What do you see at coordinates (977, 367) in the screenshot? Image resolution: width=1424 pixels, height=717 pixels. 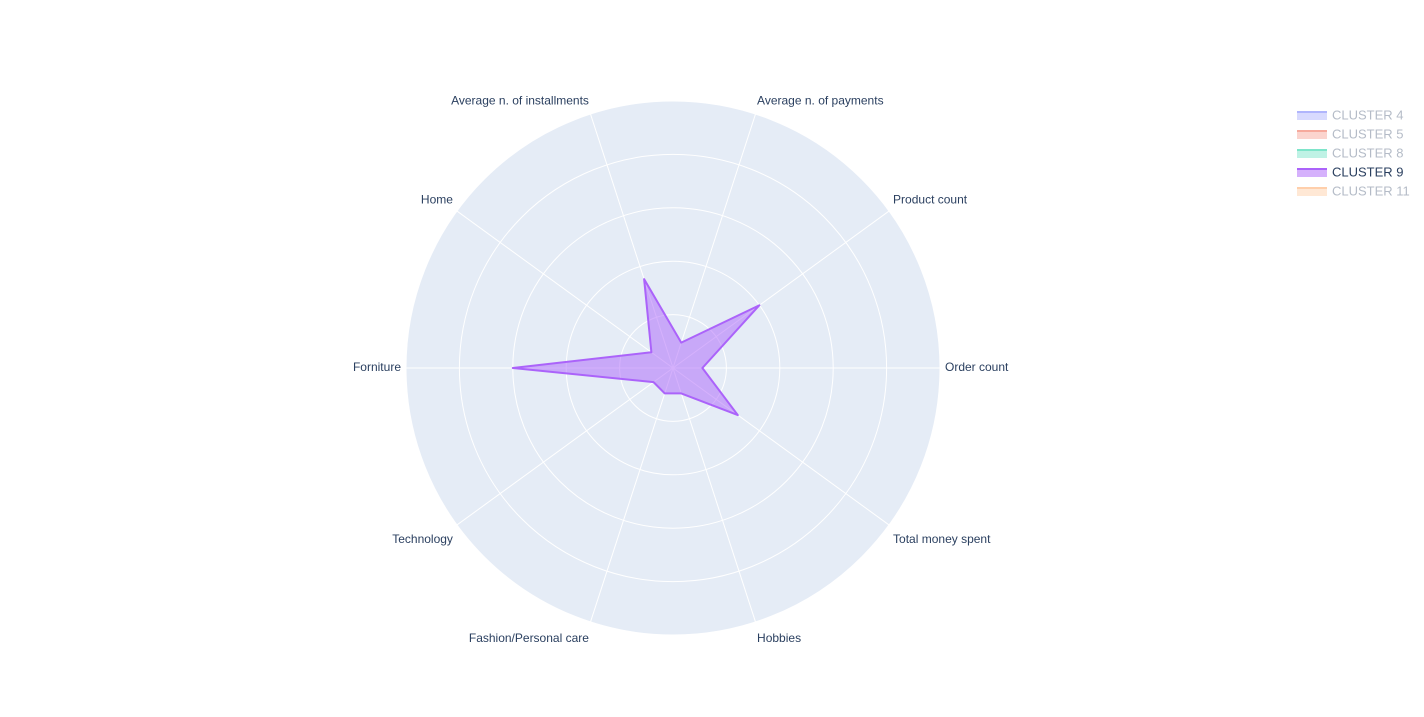 I see `axis-label: Order count` at bounding box center [977, 367].